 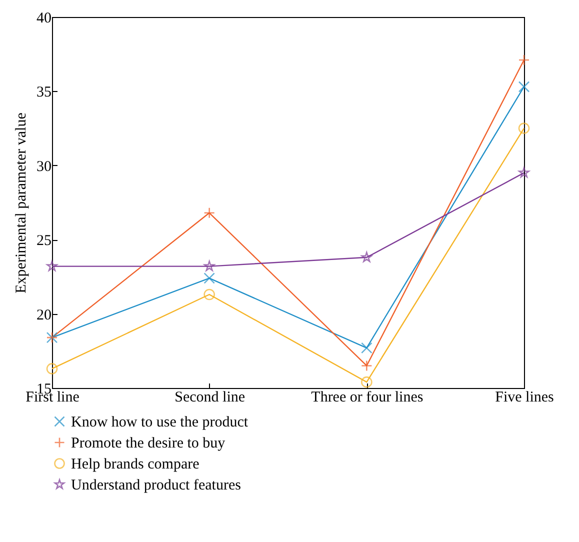 I want to click on legend-label: Help brands compare, so click(x=135, y=464).